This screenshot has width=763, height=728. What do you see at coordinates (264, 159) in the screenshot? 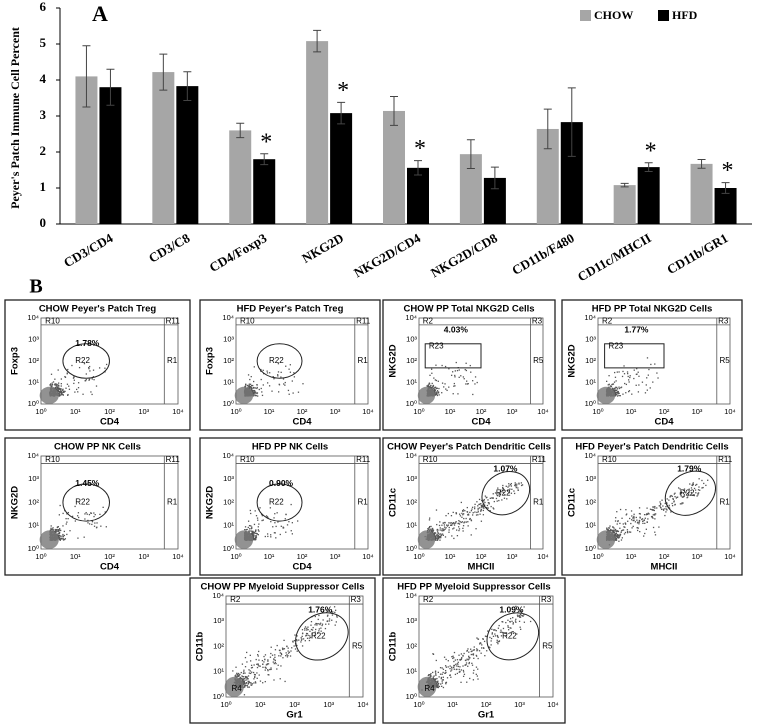
I see `error-bar` at bounding box center [264, 159].